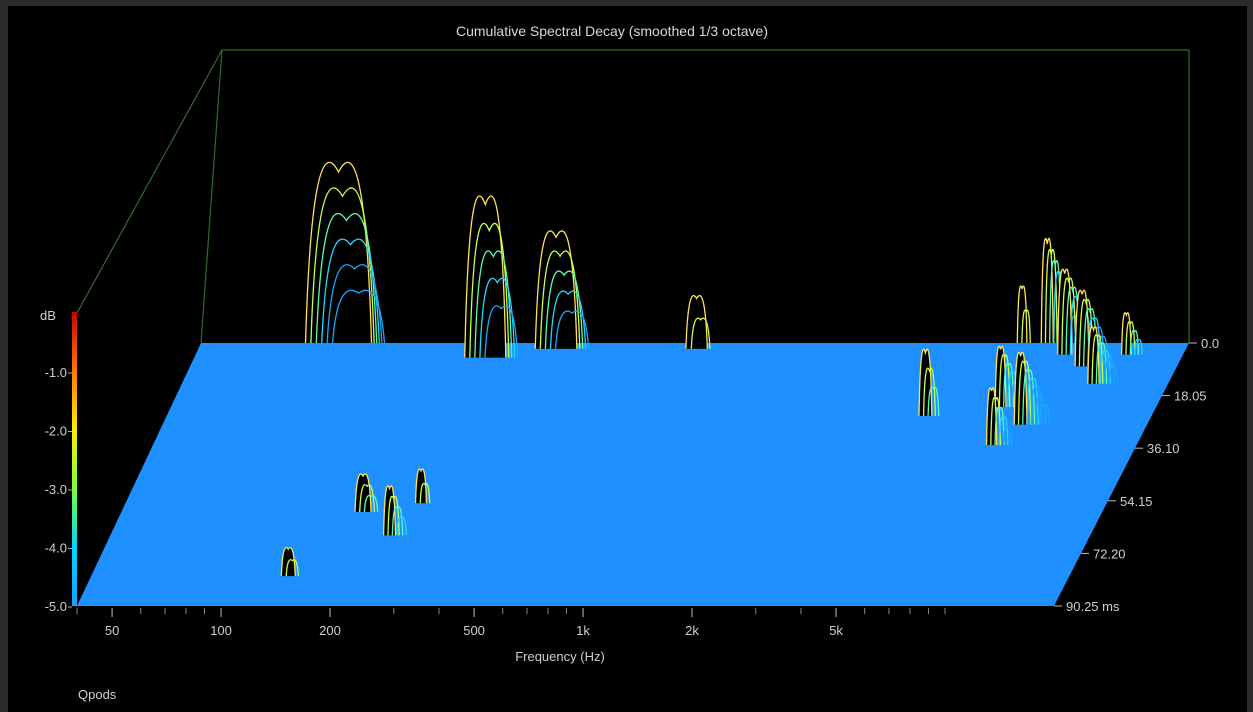 The image size is (1253, 712). I want to click on x-tick-label: 200, so click(330, 630).